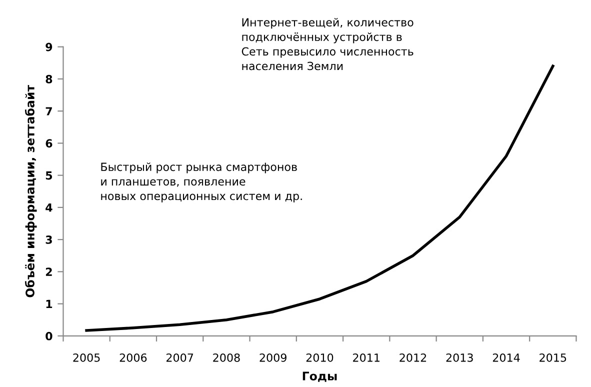  I want to click on annotation: Быстрый рост рынка смартфонов и планшетов, появление новых операционных систем и др., so click(201, 182).